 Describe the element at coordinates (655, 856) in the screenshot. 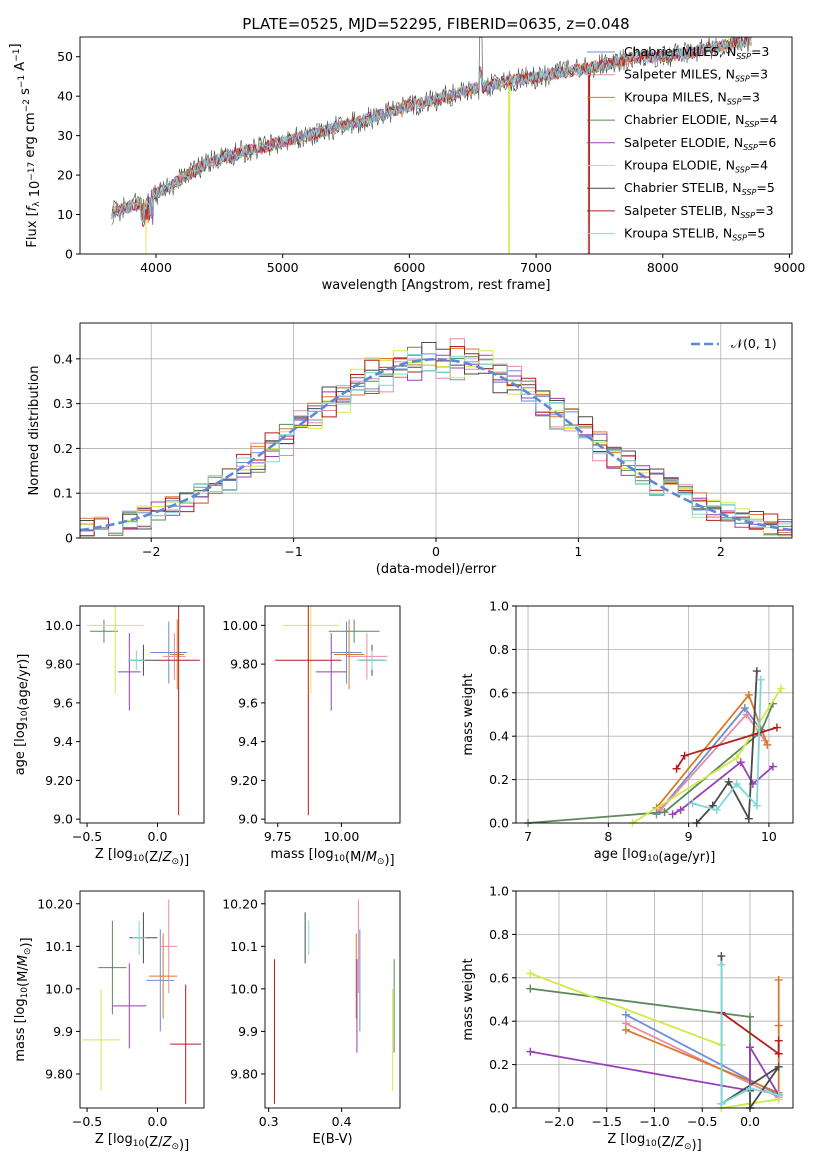

I see `x-axis-label: age [log10(age/yr)]` at that location.